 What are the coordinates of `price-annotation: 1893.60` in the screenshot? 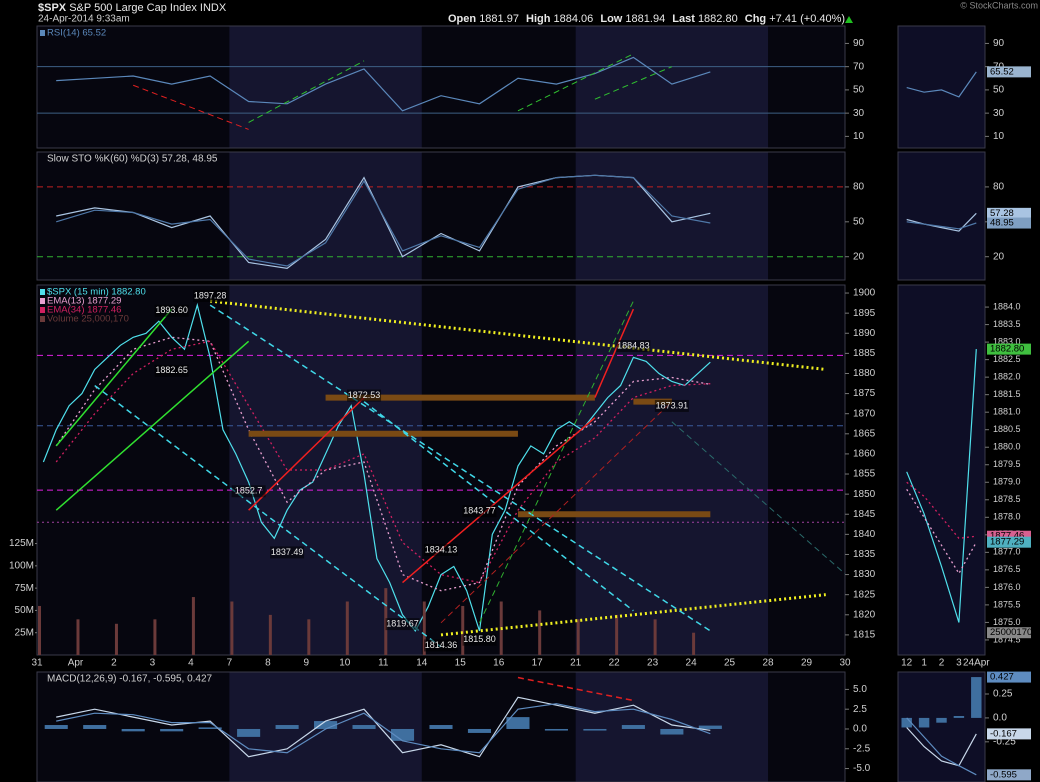 It's located at (171, 310).